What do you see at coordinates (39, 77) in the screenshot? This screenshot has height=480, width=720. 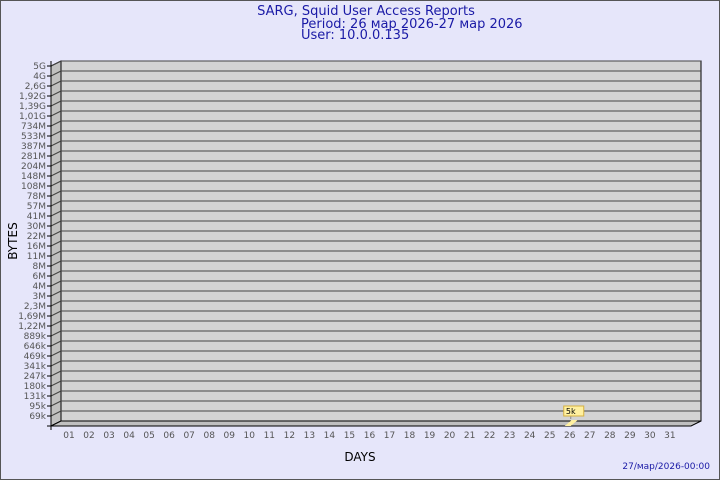 I see `y-tick-label: 4G` at bounding box center [39, 77].